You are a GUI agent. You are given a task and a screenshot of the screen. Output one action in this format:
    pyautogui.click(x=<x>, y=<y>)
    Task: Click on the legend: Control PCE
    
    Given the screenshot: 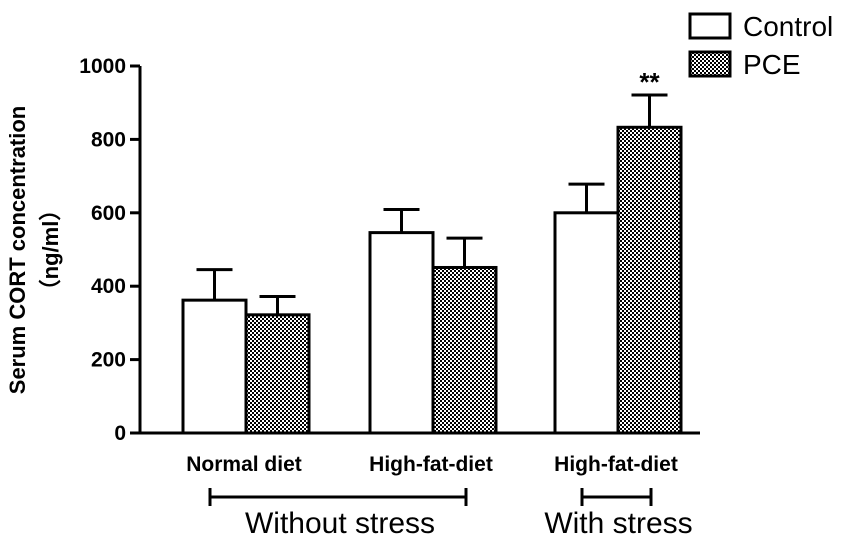 What is the action you would take?
    pyautogui.click(x=760, y=45)
    